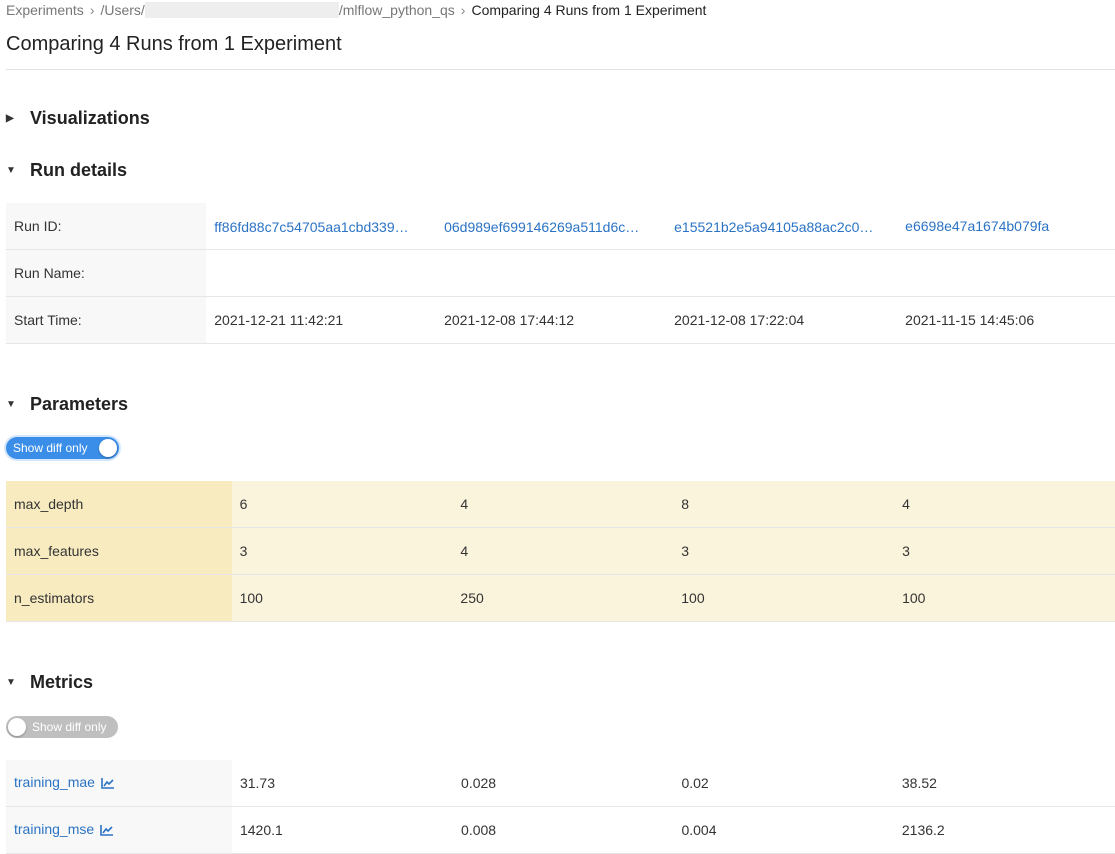  Describe the element at coordinates (321, 320) in the screenshot. I see `cell-value: 2021-12-21 11:42:21` at that location.